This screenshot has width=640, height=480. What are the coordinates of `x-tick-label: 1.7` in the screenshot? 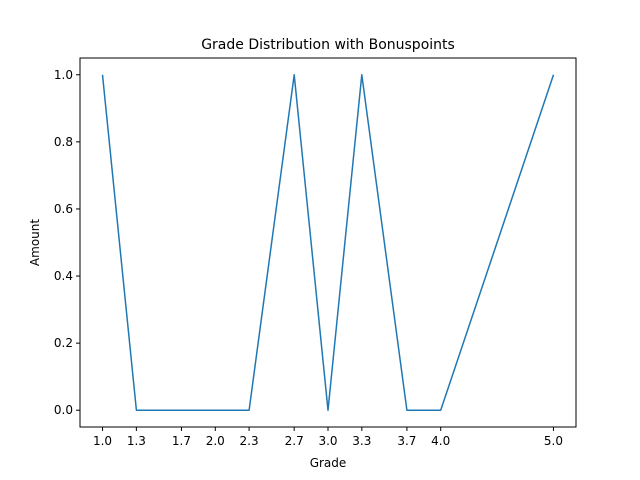 It's located at (181, 441).